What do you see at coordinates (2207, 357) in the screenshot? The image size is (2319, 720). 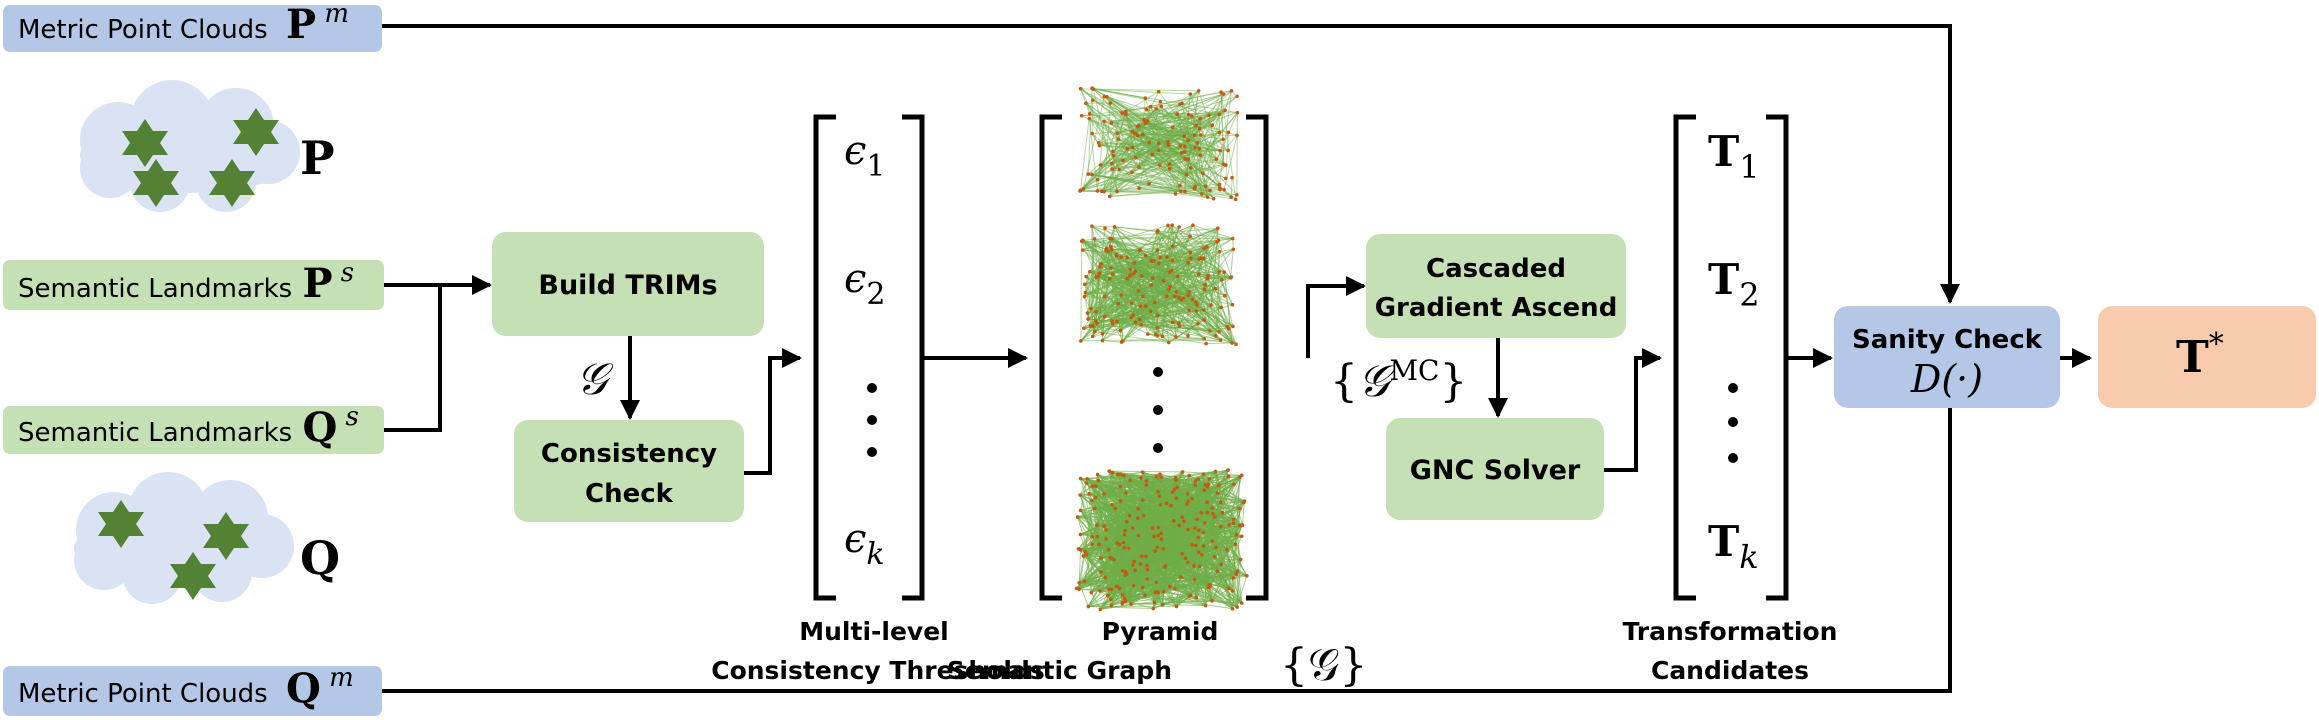 I see `output-rect` at bounding box center [2207, 357].